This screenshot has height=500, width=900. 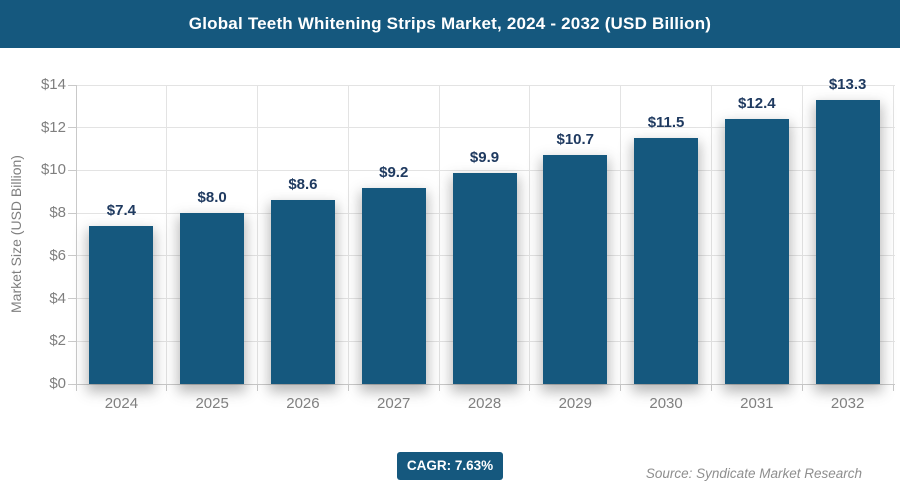 I want to click on y-tick-label: $2, so click(x=57, y=341).